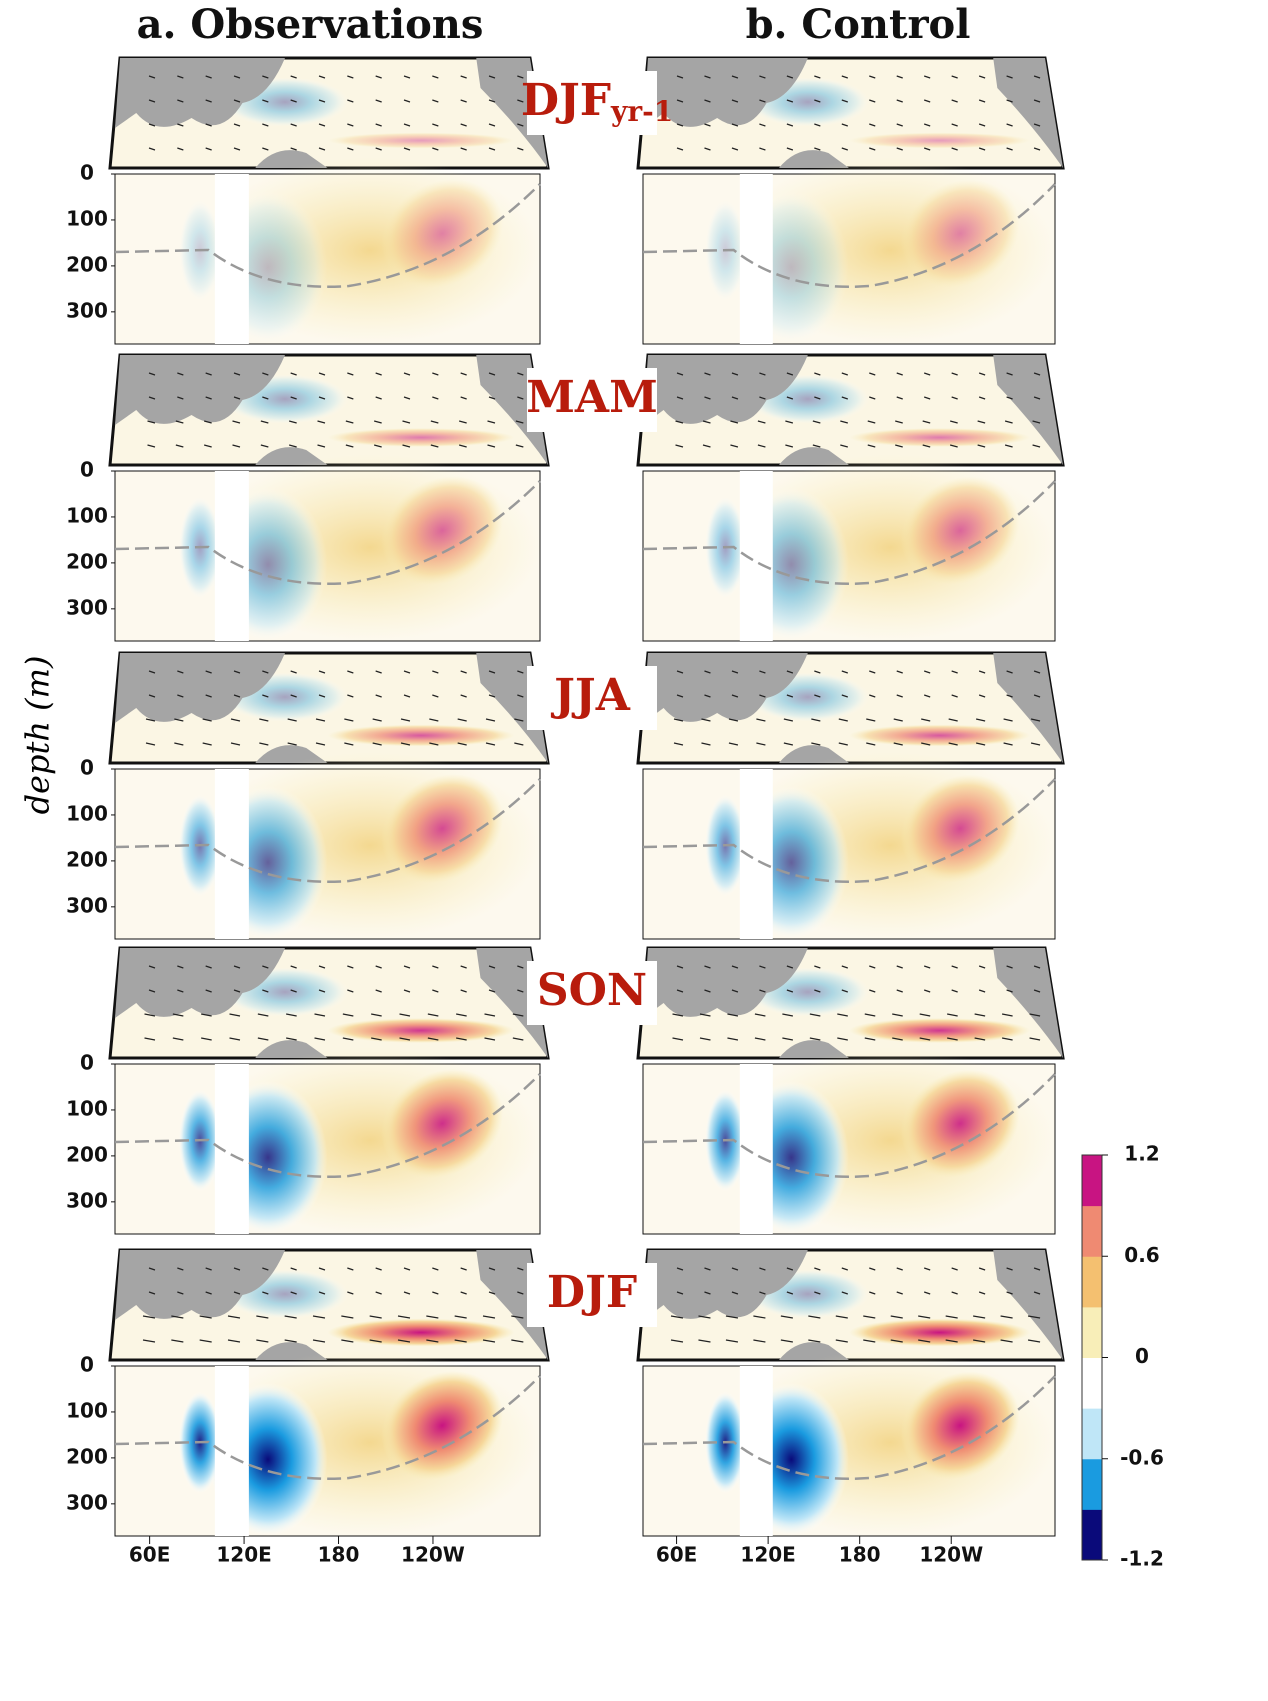 This screenshot has height=1701, width=1268. Describe the element at coordinates (87, 470) in the screenshot. I see `depth-tick-label: 0` at that location.